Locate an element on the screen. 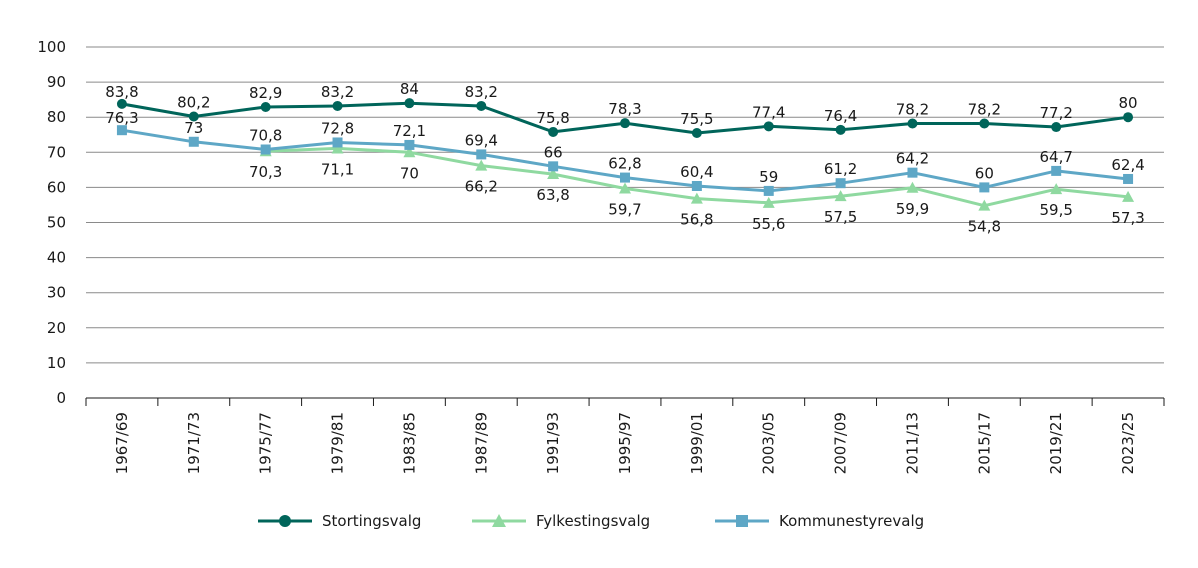  data-label: 64,2 is located at coordinates (912, 159).